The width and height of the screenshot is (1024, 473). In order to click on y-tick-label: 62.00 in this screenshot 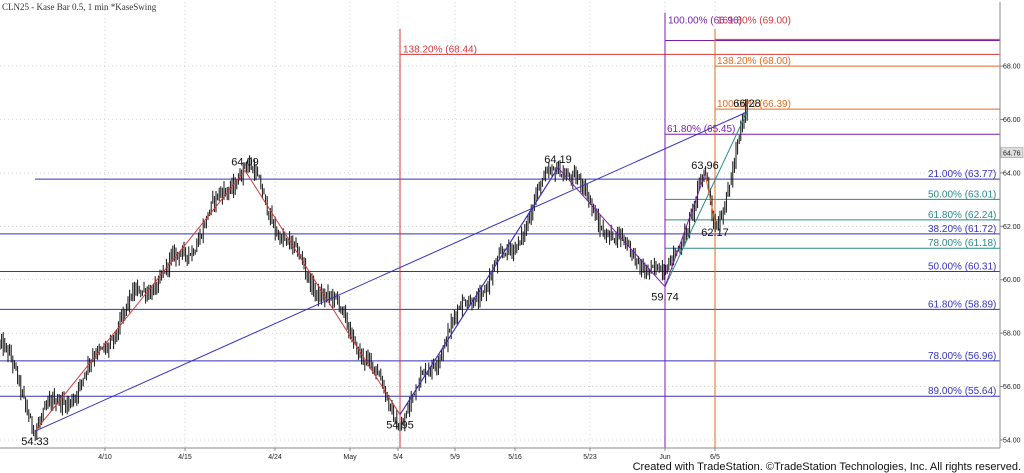, I will do `click(1012, 227)`.